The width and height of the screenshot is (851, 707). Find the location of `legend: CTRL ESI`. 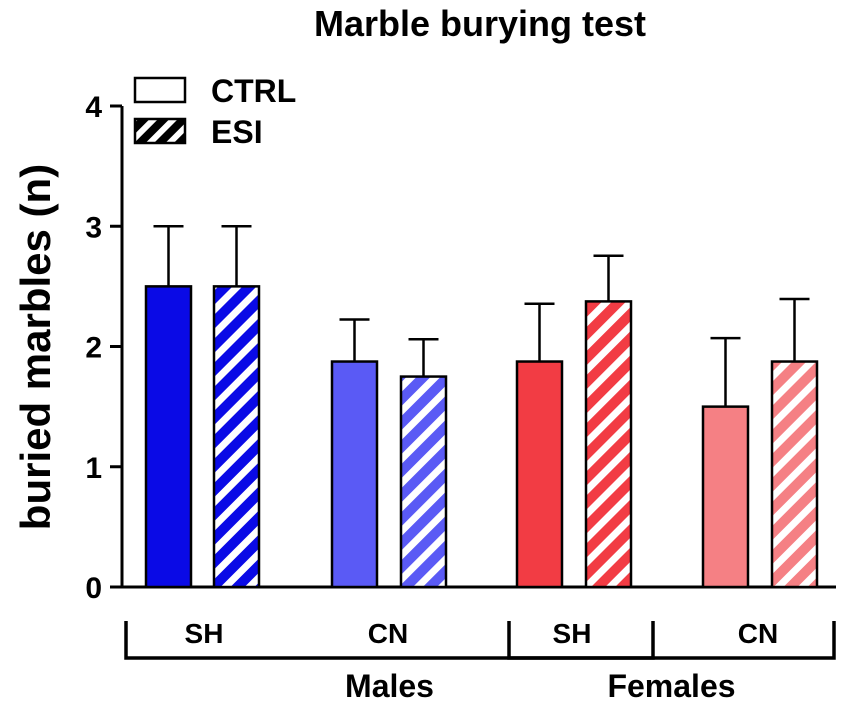

legend: CTRL ESI is located at coordinates (214, 111).